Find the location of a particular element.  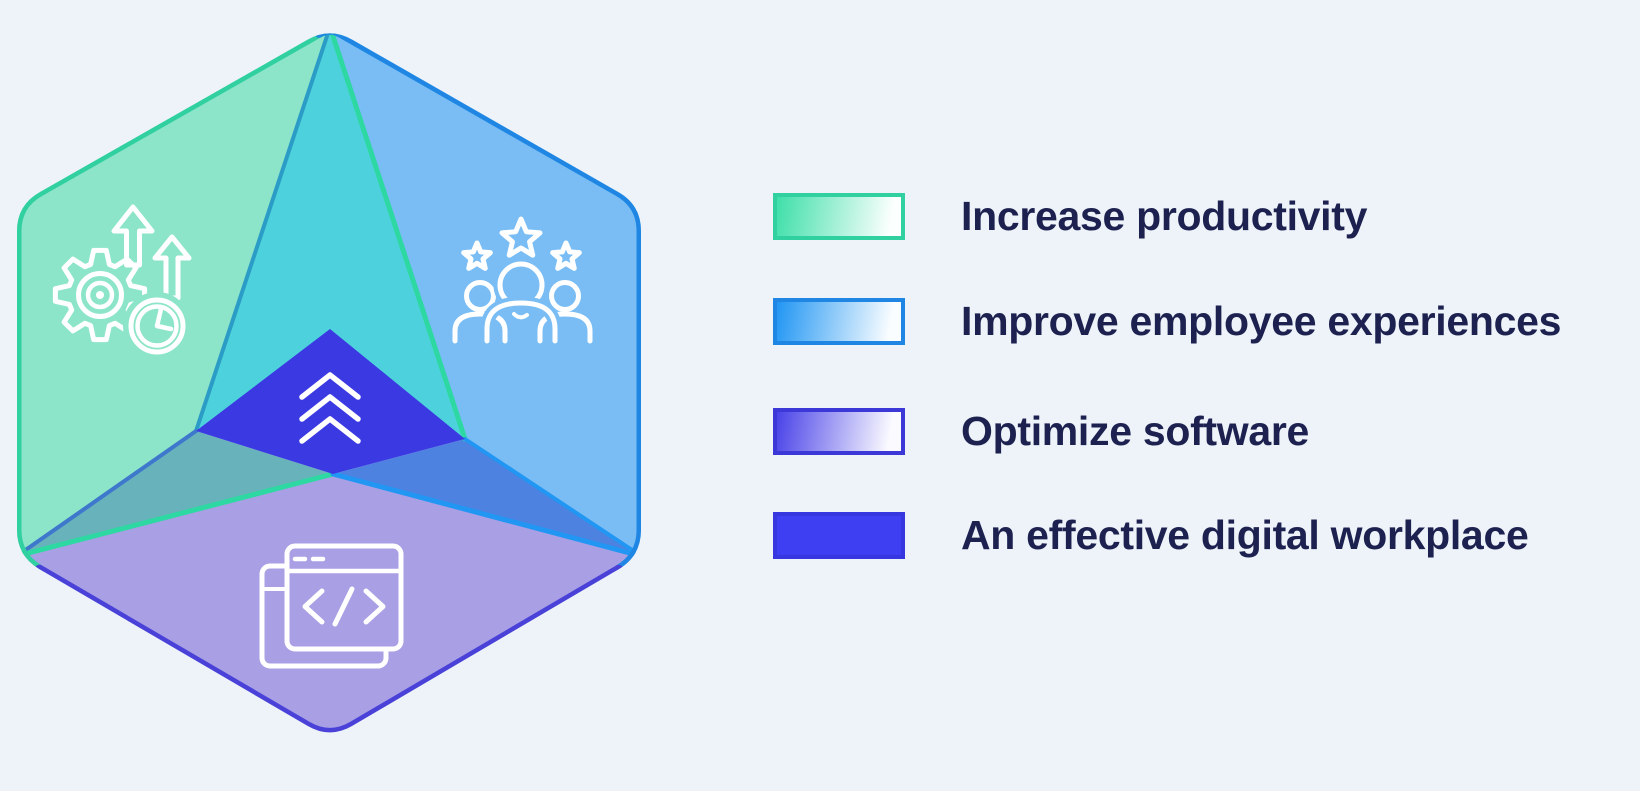

legend-item-improve-employee-experiences: Improve employee experiences is located at coordinates (1167, 321).